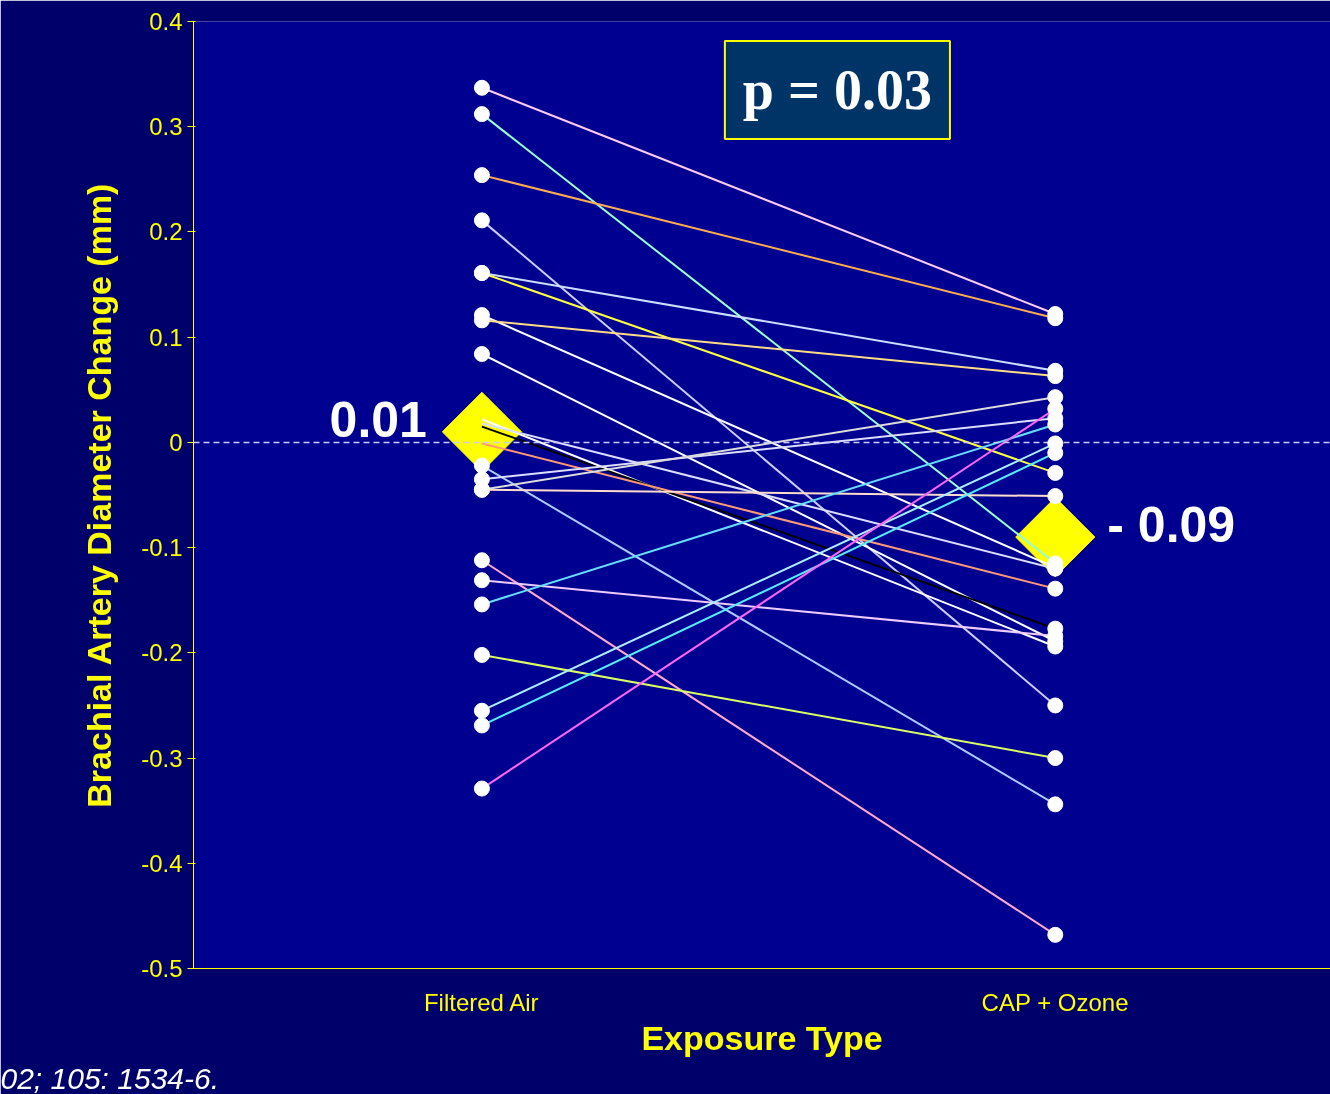  Describe the element at coordinates (481, 1002) in the screenshot. I see `x-tick-label: Filtered Air` at that location.